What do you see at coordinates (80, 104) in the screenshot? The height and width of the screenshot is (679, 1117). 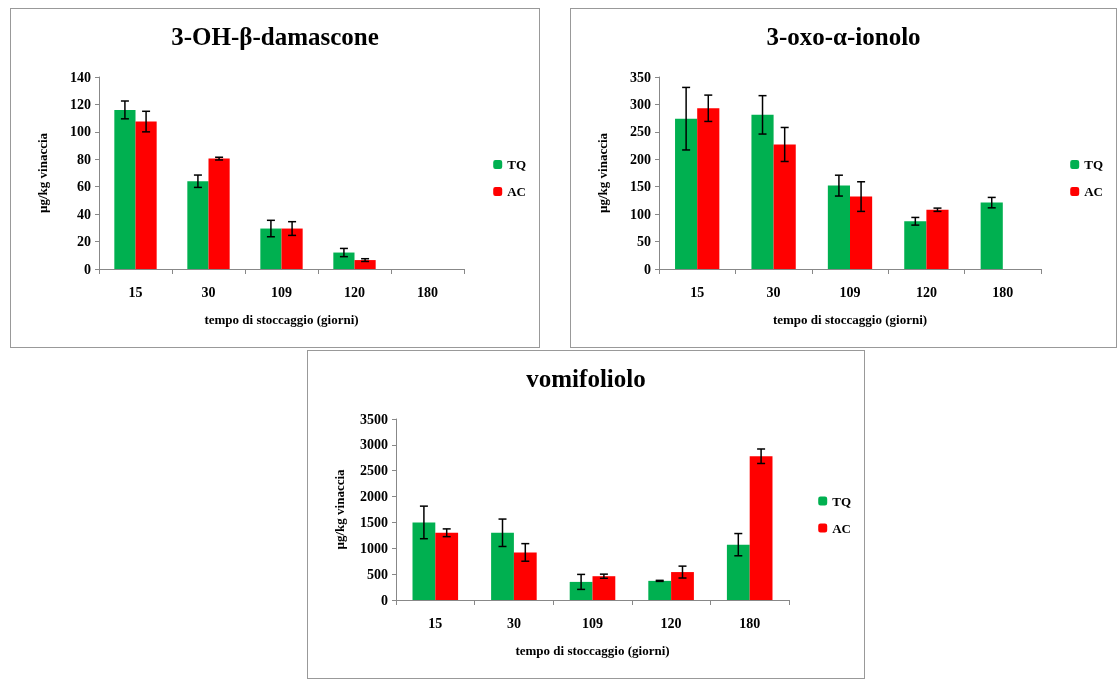 I see `y-tick-label: 120` at bounding box center [80, 104].